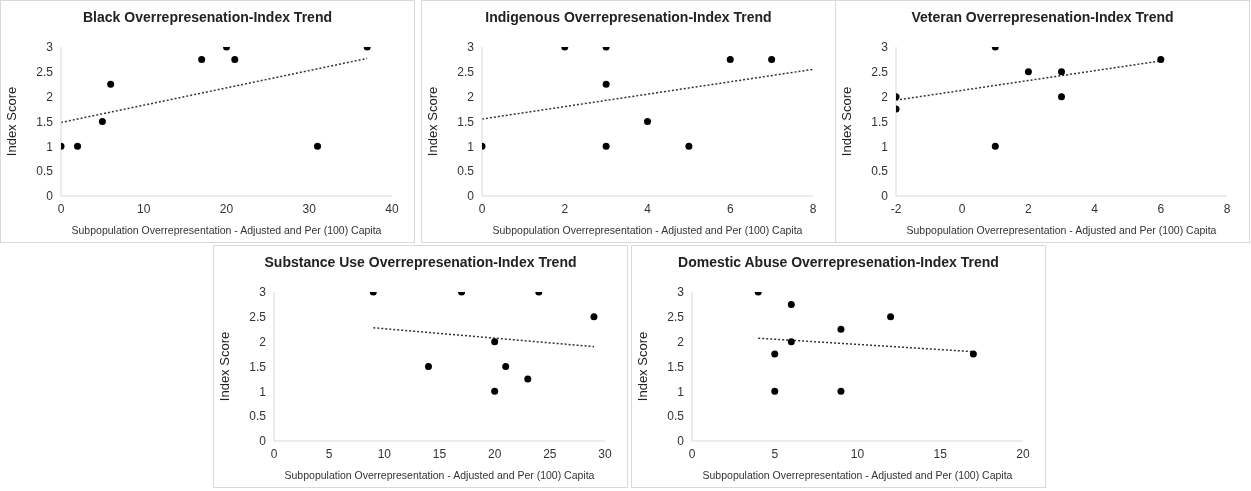 The height and width of the screenshot is (491, 1251). Describe the element at coordinates (392, 208) in the screenshot. I see `x-tick-label: 40` at that location.